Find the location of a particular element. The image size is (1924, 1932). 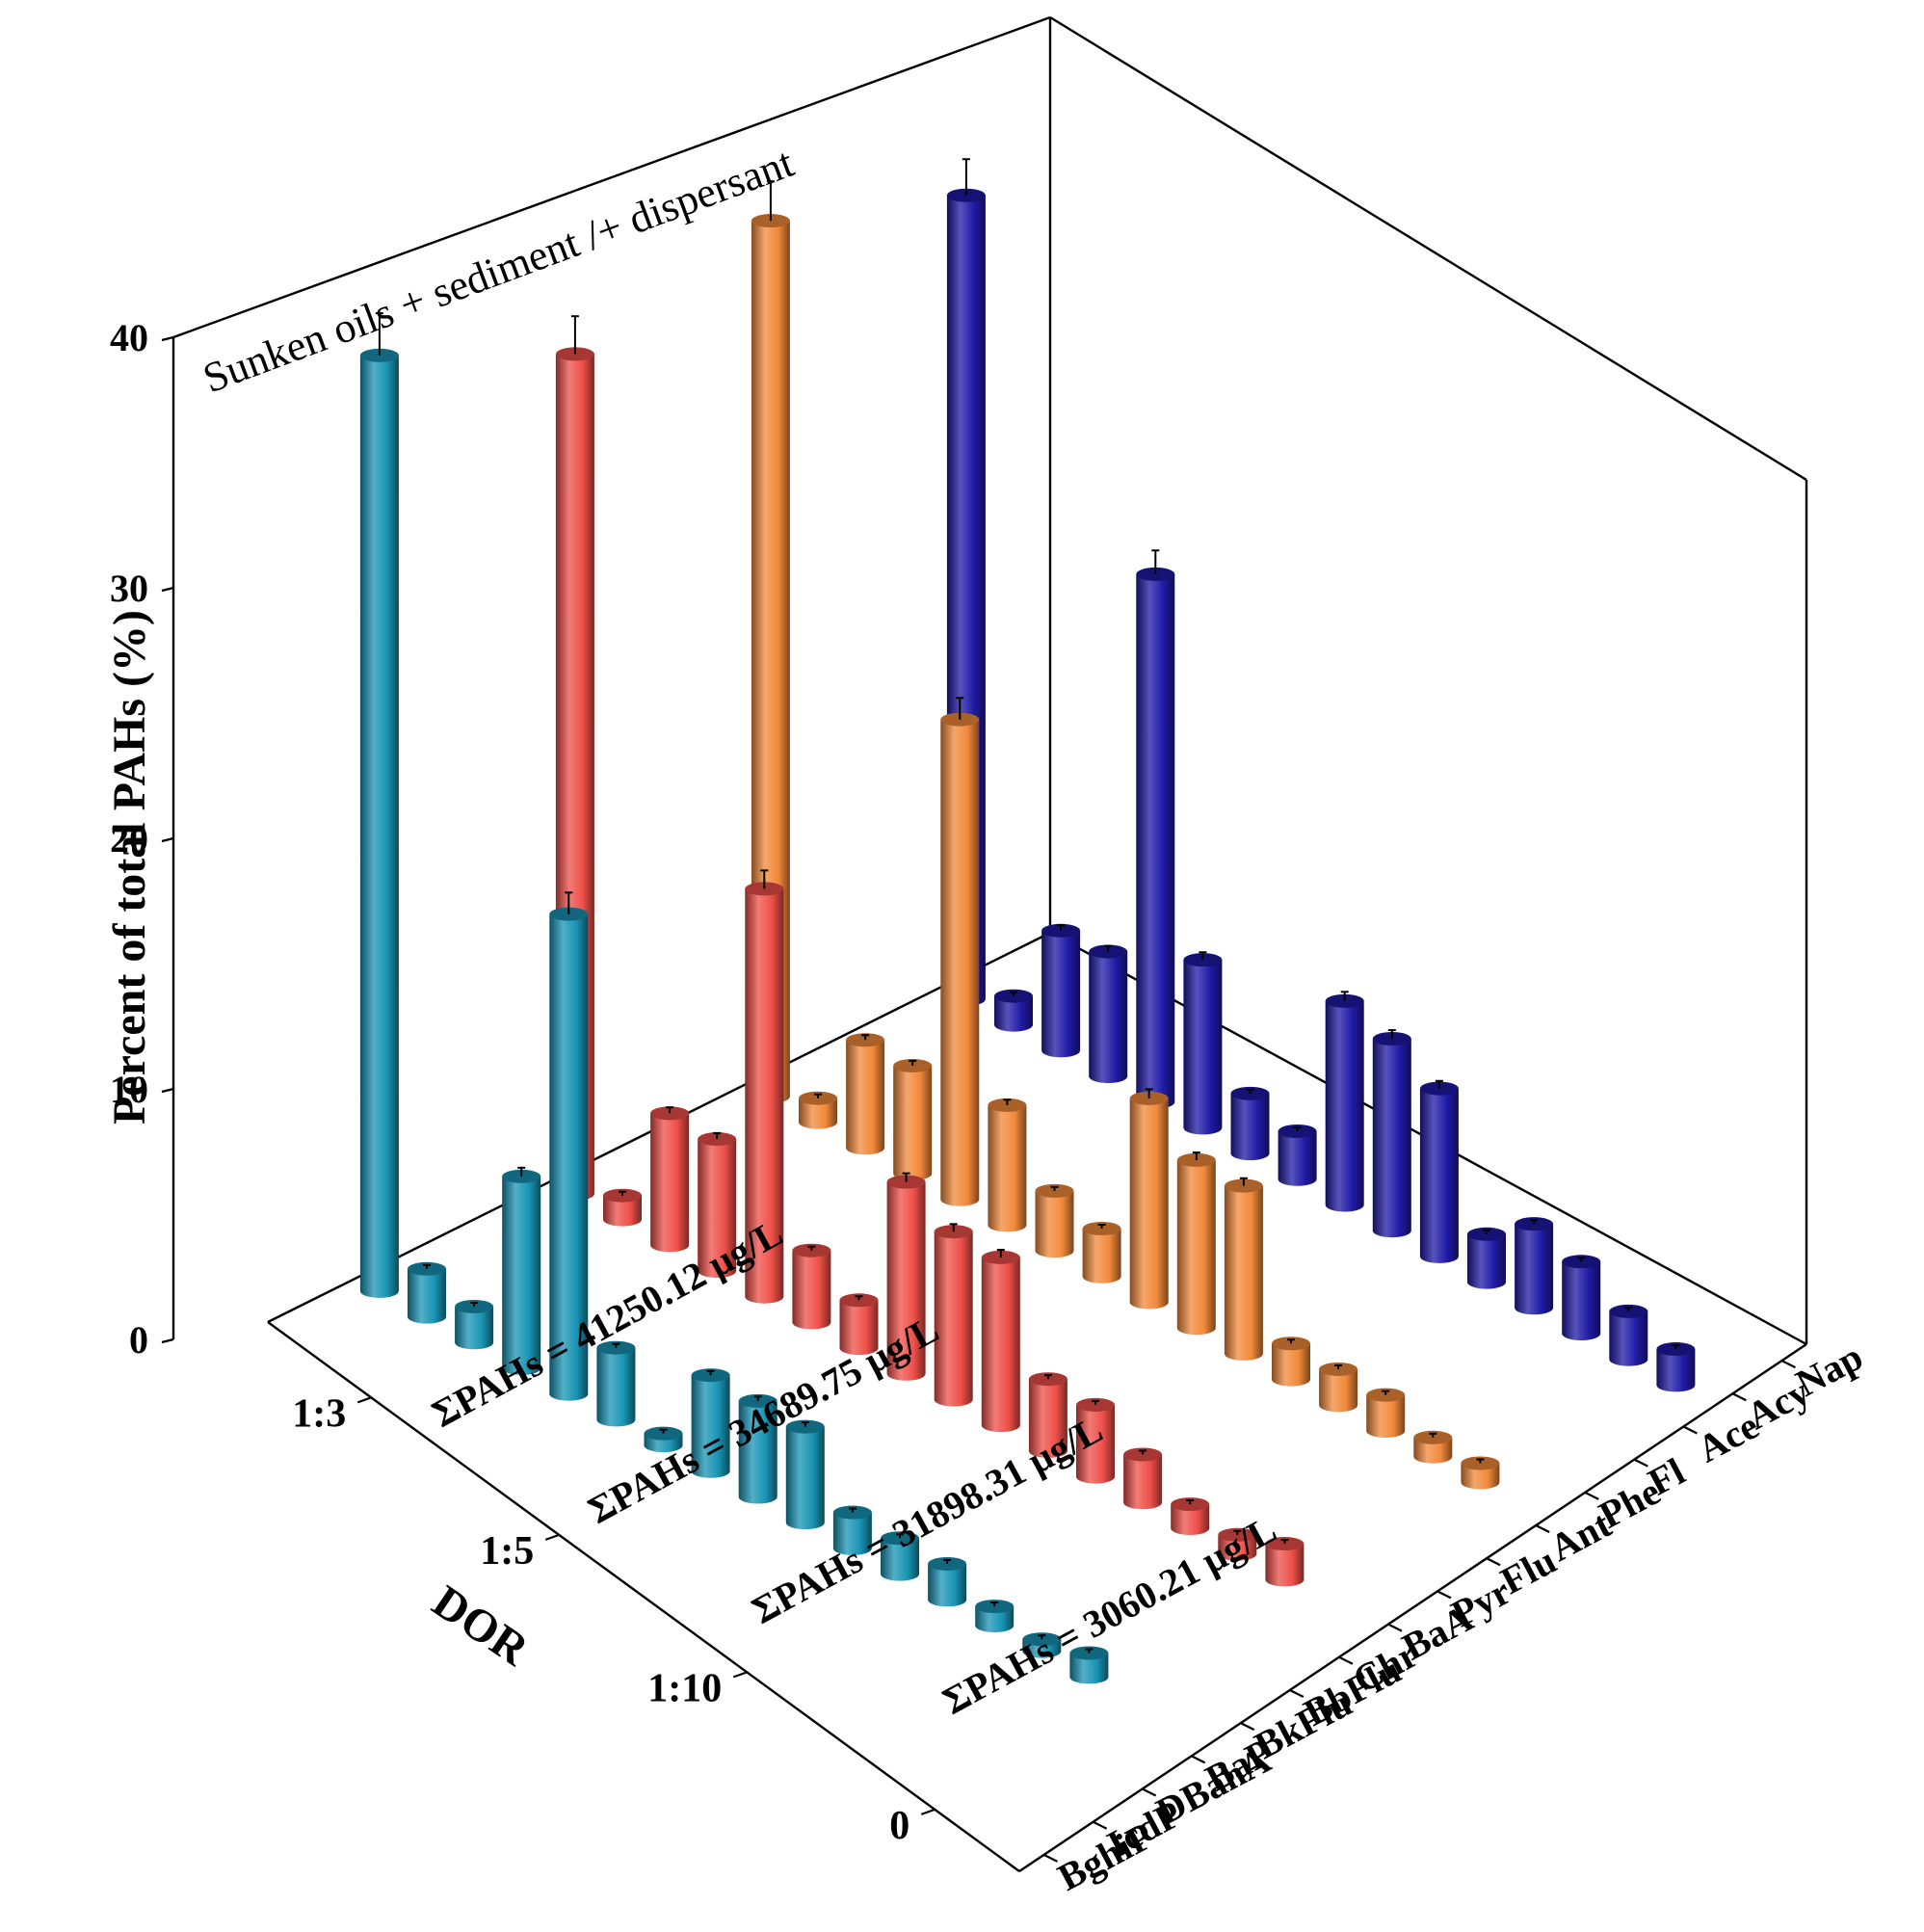

dor-label-1:10: 1:10 is located at coordinates (685, 1688).